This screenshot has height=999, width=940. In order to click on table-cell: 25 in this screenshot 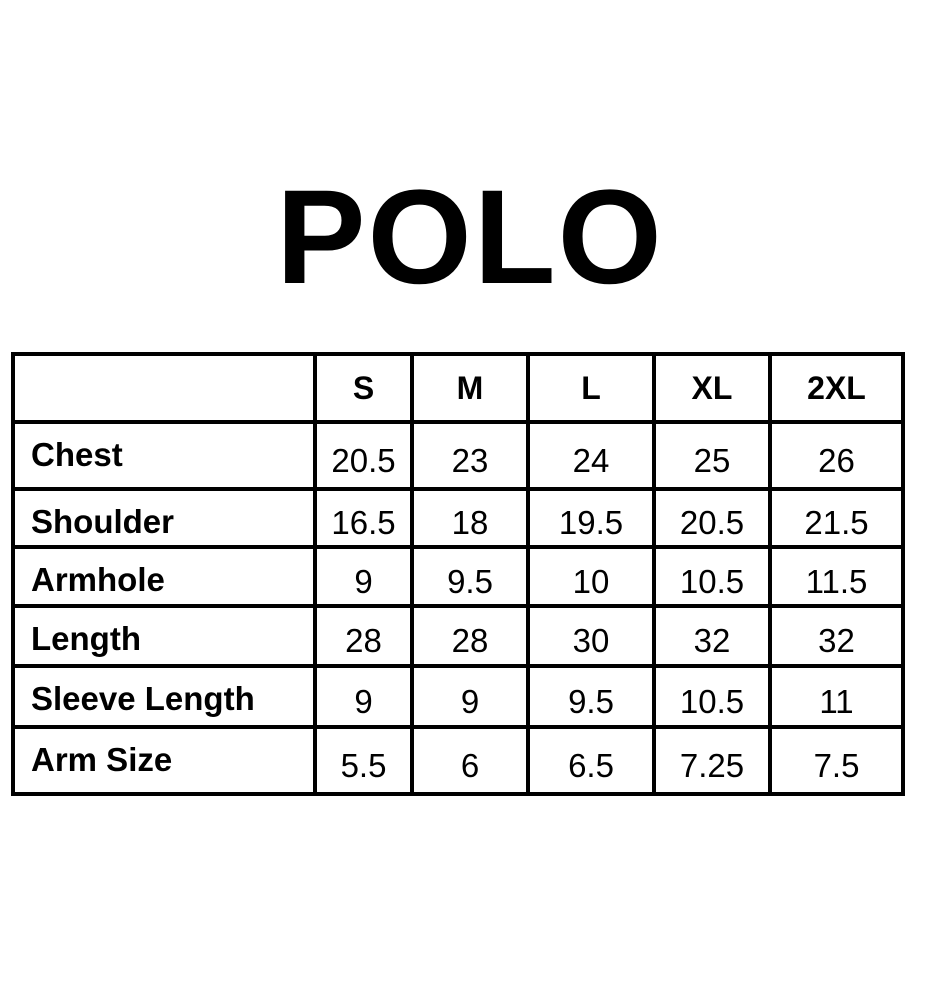, I will do `click(712, 455)`.